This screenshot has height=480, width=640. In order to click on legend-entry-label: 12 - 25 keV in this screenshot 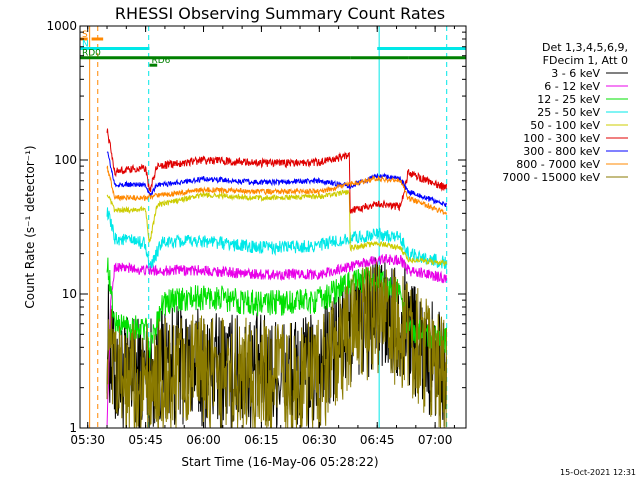, I will do `click(568, 99)`.